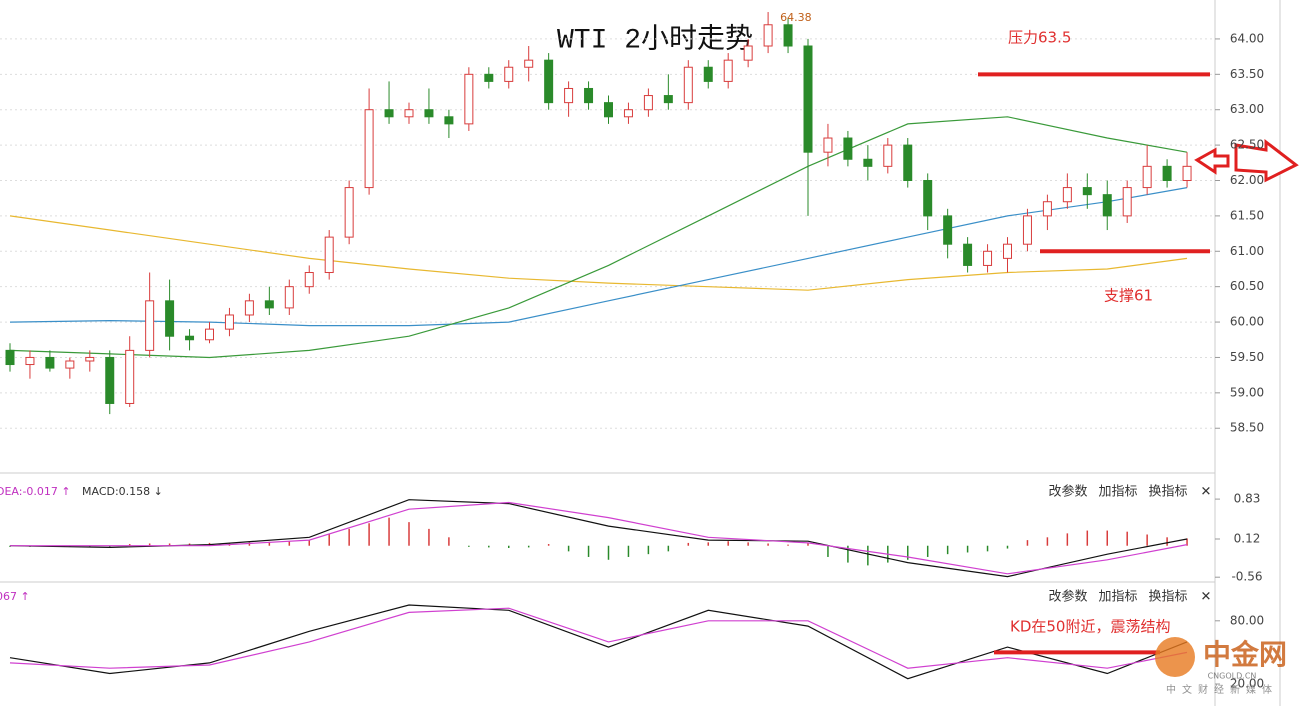 The height and width of the screenshot is (706, 1309). I want to click on y-tick-label: 80.00, so click(1247, 620).